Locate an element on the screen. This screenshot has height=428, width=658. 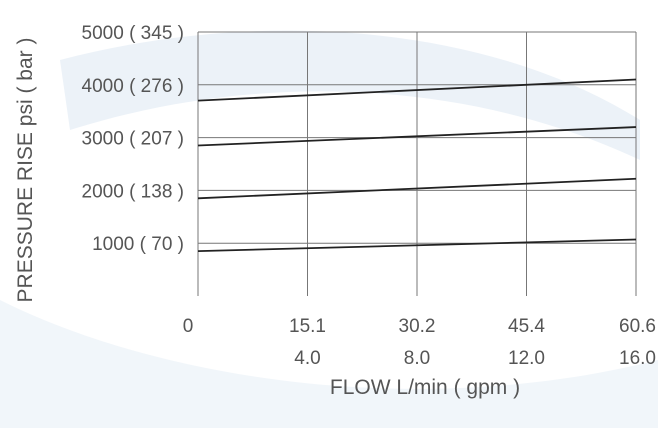
x-tick-label-lpm-3: 30.2 is located at coordinates (417, 326).